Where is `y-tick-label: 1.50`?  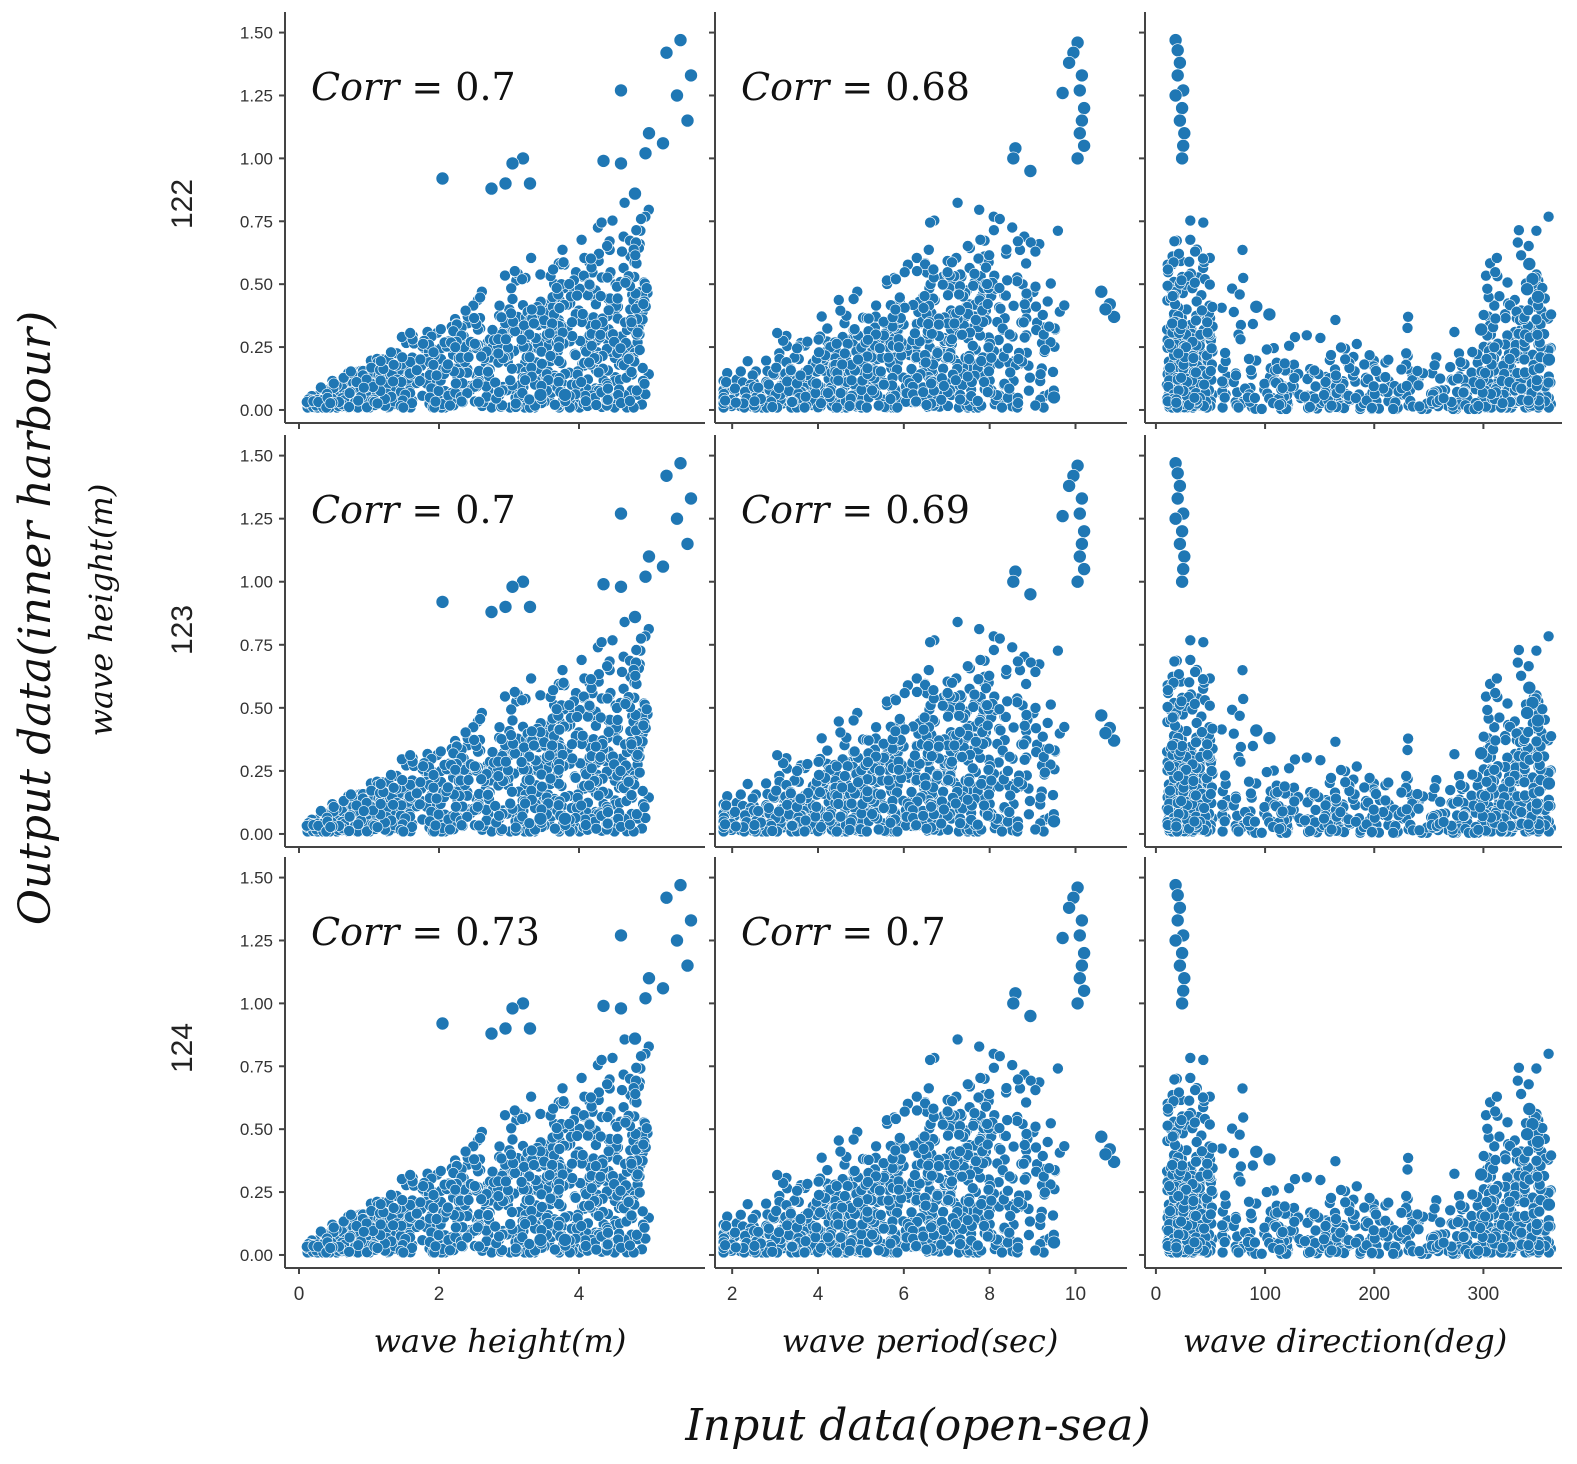
y-tick-label: 1.50 is located at coordinates (256, 33).